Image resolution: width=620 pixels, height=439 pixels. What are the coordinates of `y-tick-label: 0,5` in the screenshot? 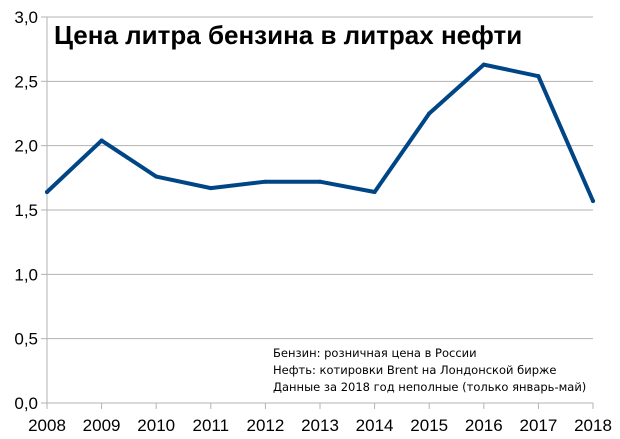 It's located at (26, 339).